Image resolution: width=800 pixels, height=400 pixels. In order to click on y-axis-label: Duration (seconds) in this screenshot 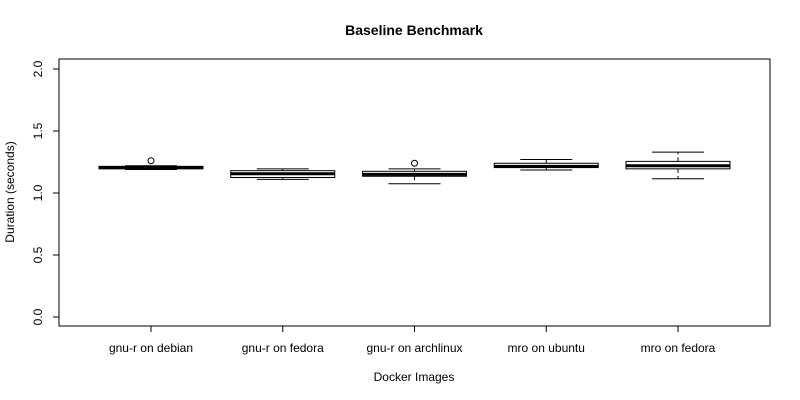, I will do `click(10, 191)`.